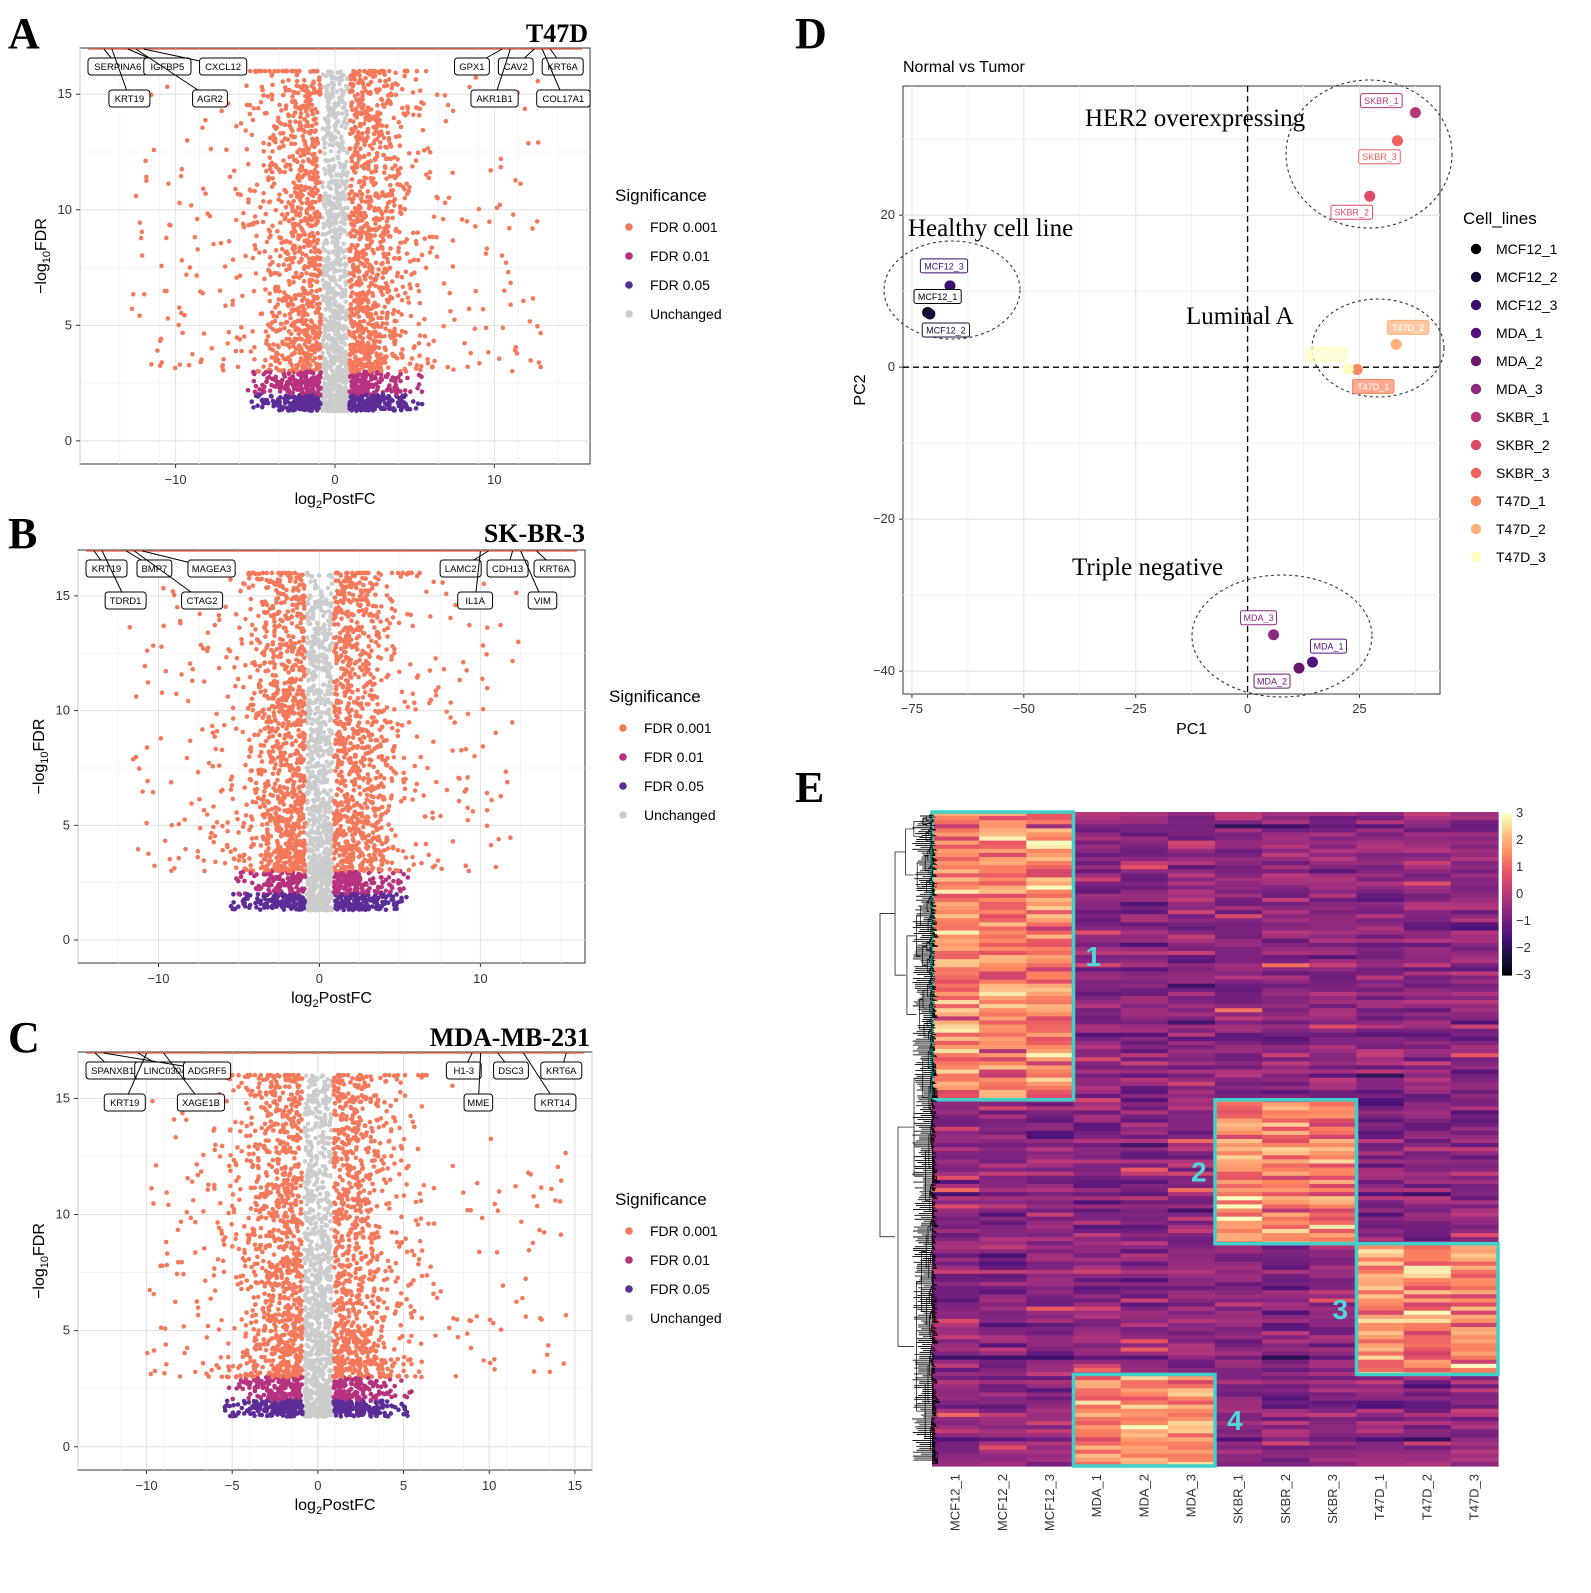 The height and width of the screenshot is (1593, 1591). Describe the element at coordinates (65, 93) in the screenshot. I see `y-tick-label: 15` at that location.